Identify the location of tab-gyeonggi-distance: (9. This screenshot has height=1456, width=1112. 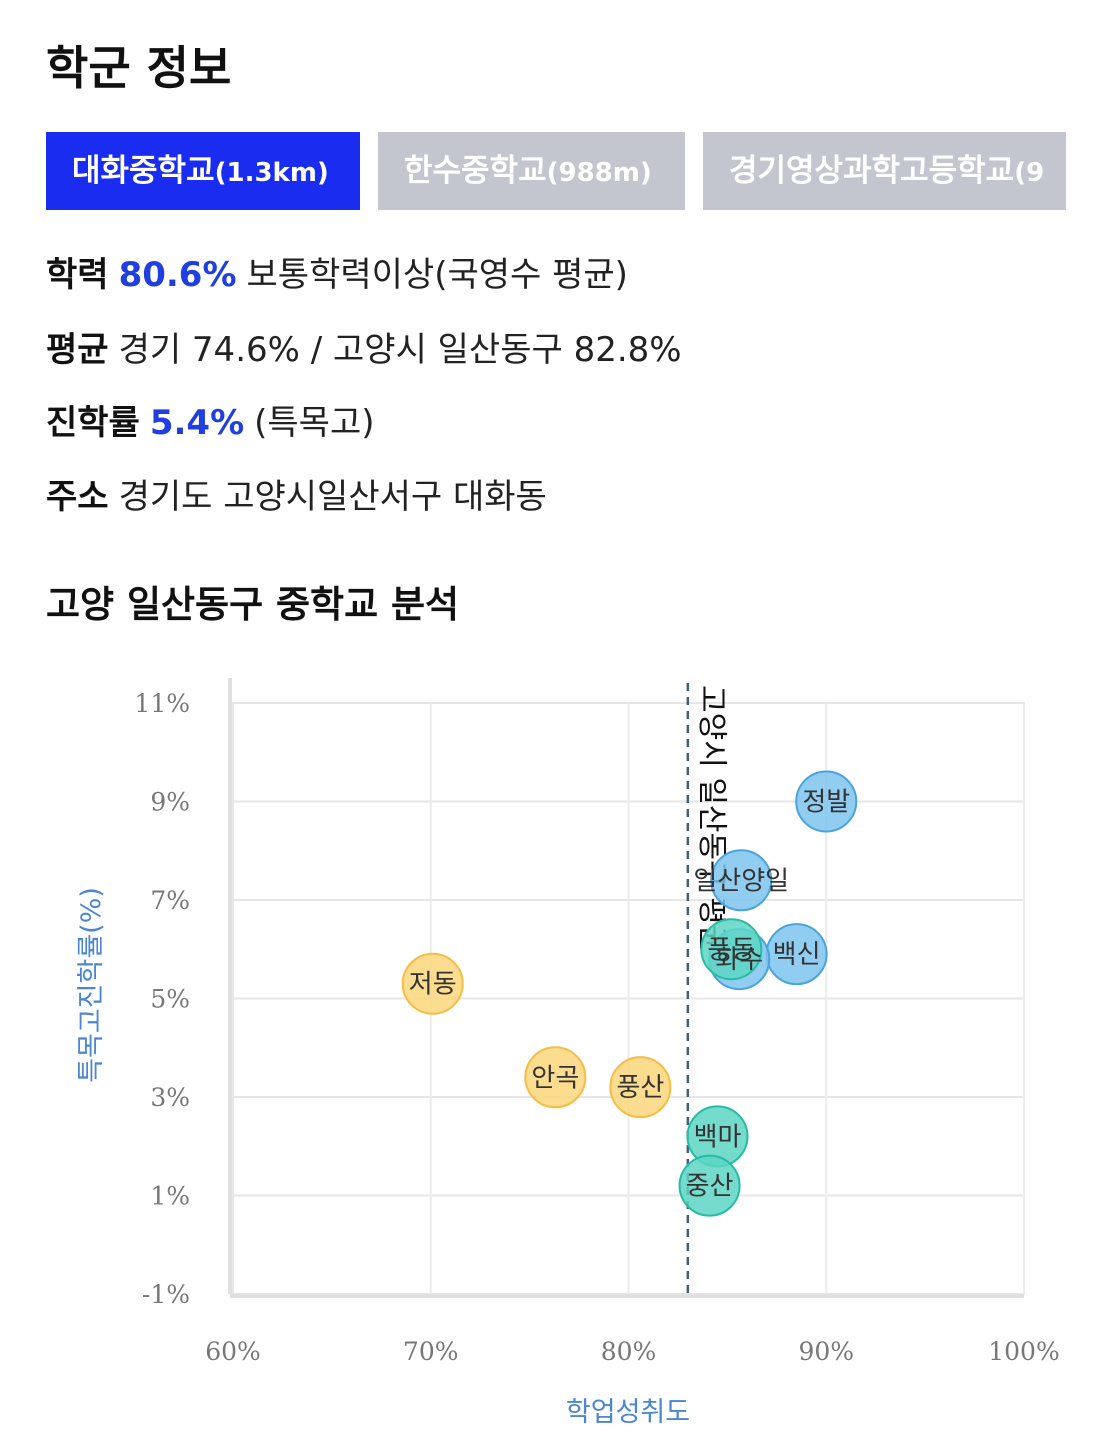
(1029, 173).